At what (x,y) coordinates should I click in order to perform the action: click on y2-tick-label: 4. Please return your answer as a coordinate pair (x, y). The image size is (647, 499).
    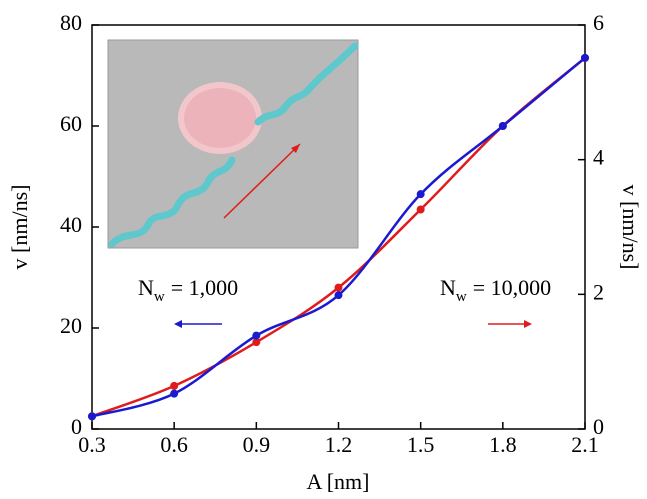
    Looking at the image, I should click on (598, 157).